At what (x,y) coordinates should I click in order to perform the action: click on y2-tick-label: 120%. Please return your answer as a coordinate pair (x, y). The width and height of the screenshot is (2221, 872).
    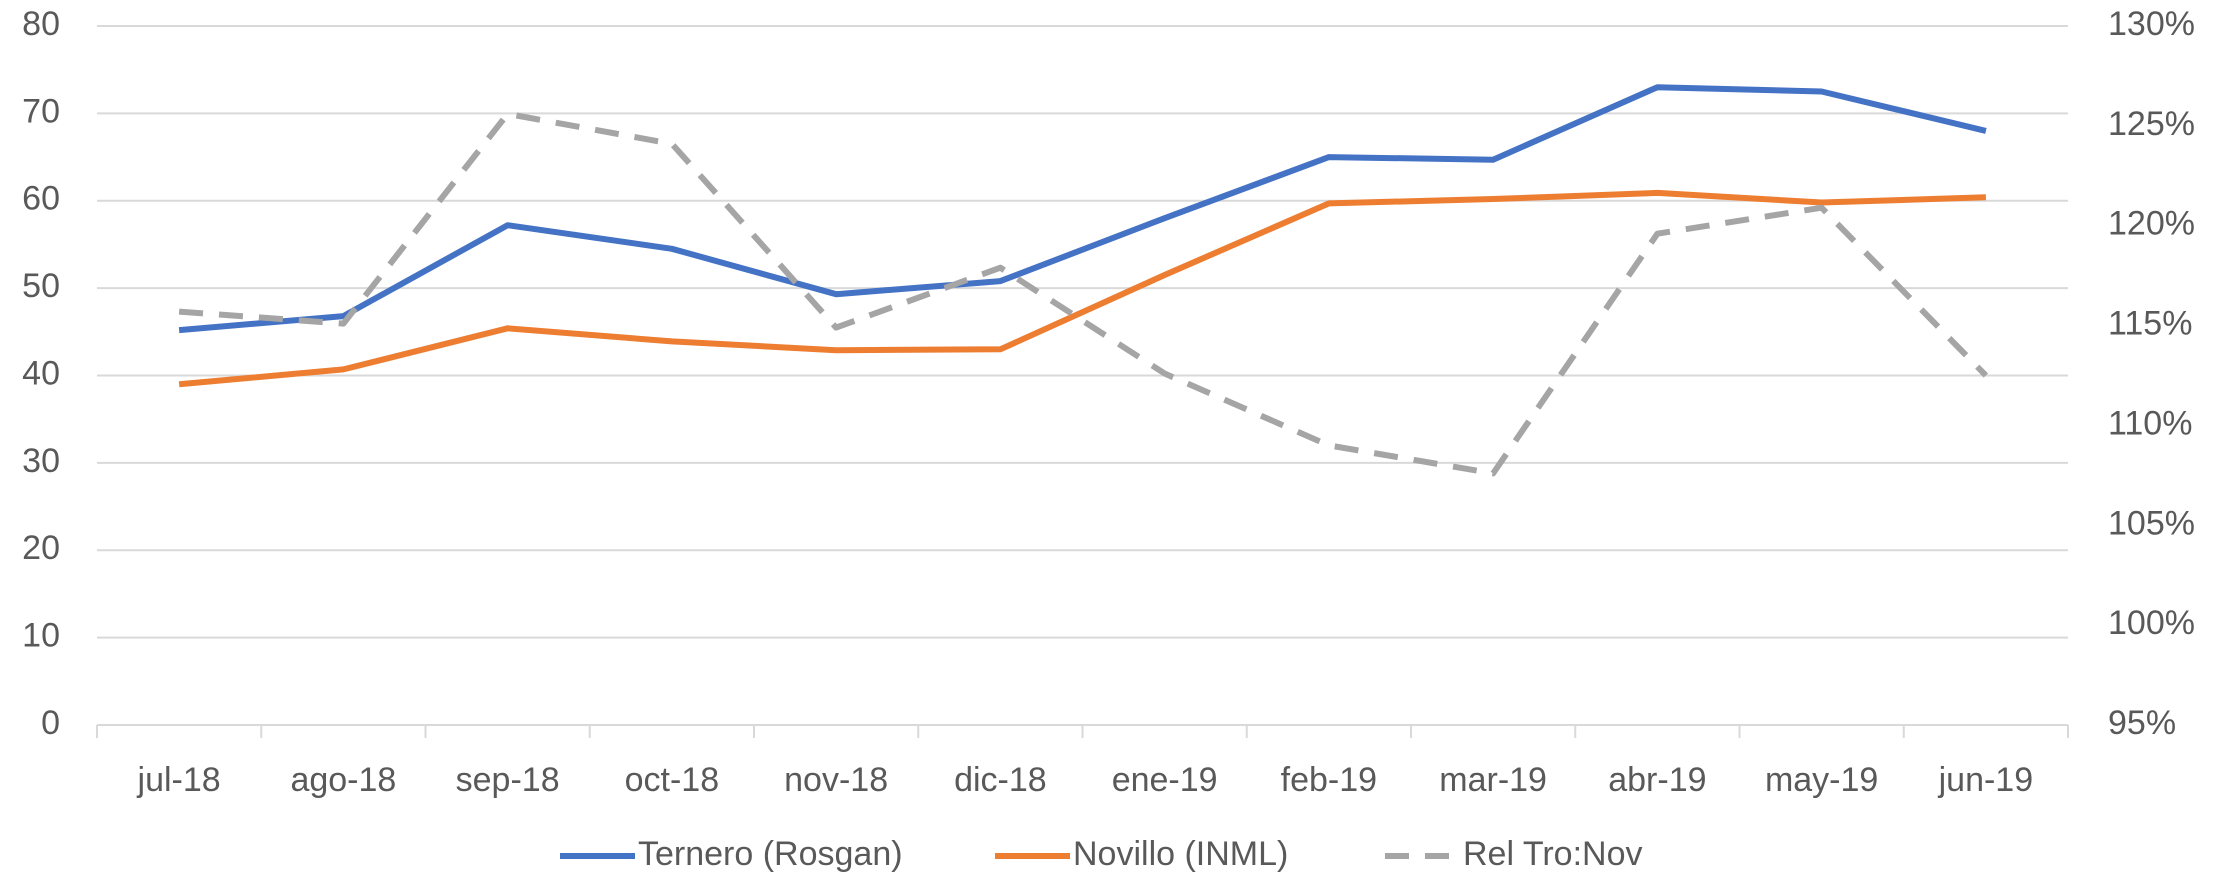
    Looking at the image, I should click on (2151, 224).